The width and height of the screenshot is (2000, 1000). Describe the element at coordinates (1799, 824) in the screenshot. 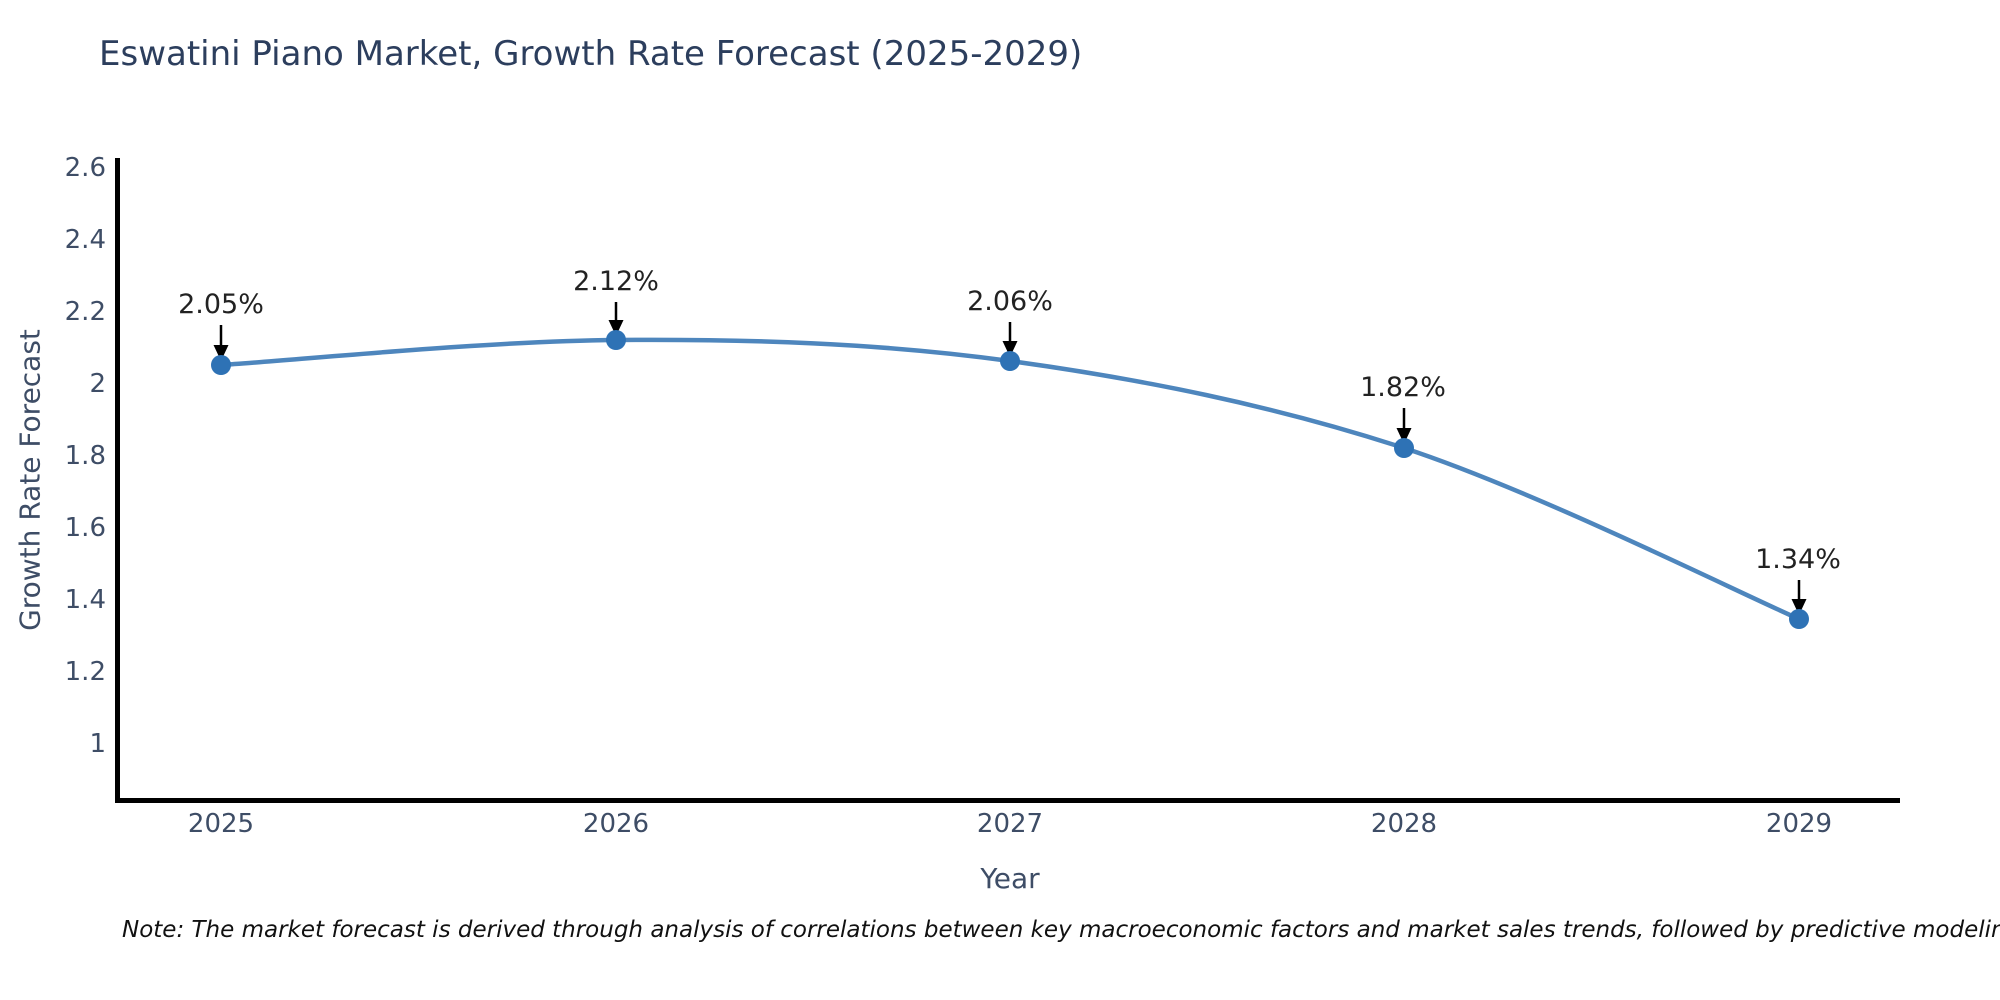

I see `x-tick-label: 2029` at that location.